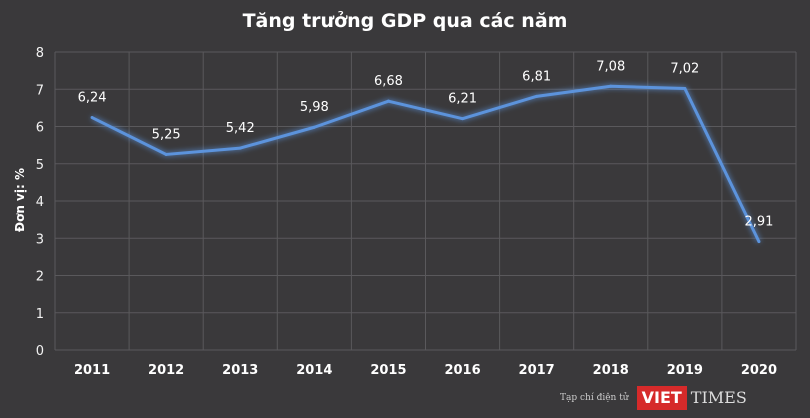  I want to click on data-label: 5,25, so click(166, 134).